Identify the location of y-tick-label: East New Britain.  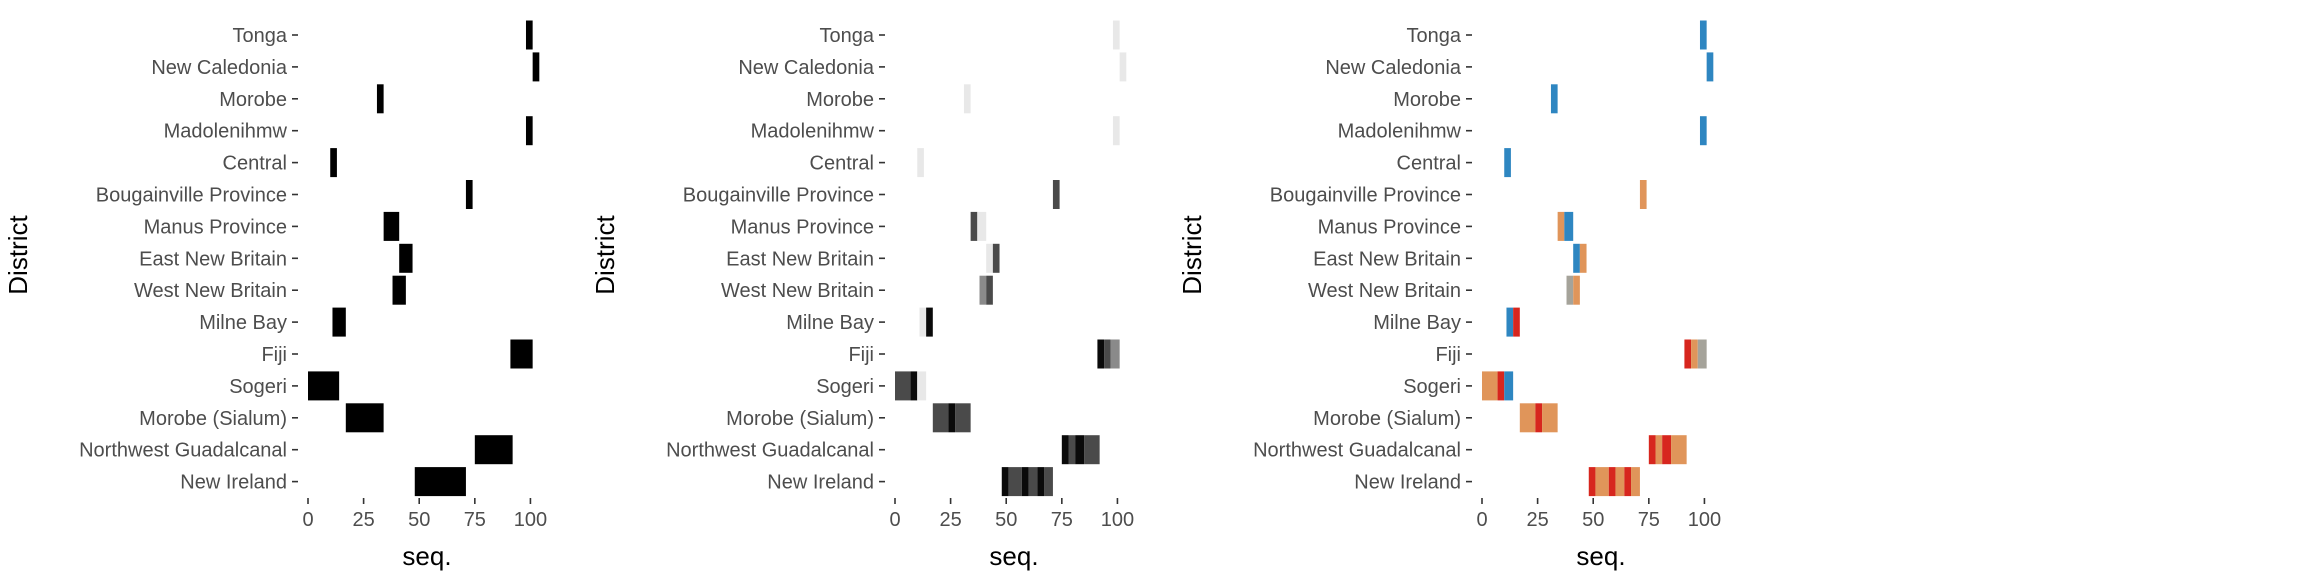
(1387, 259).